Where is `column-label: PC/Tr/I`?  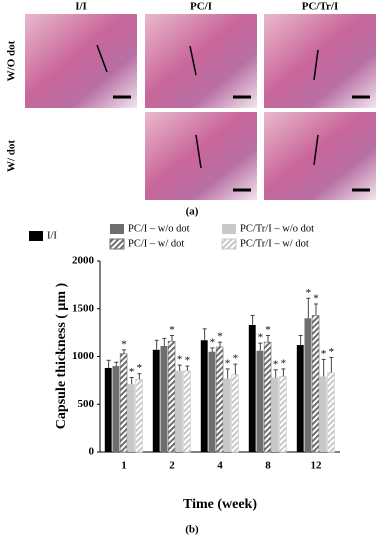
column-label: PC/Tr/I is located at coordinates (320, 7).